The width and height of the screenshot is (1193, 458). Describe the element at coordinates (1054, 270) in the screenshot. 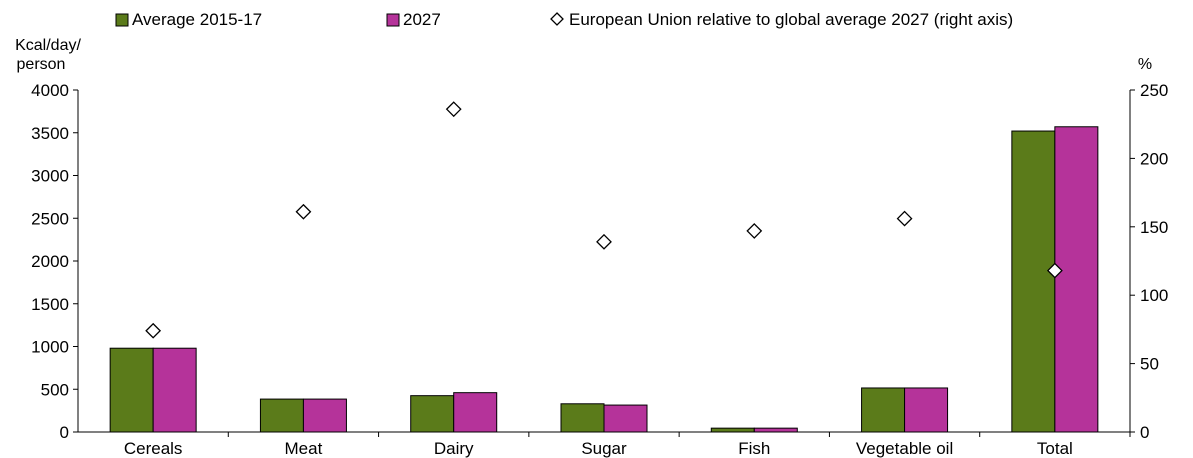

I see `marker-diamond-total` at that location.